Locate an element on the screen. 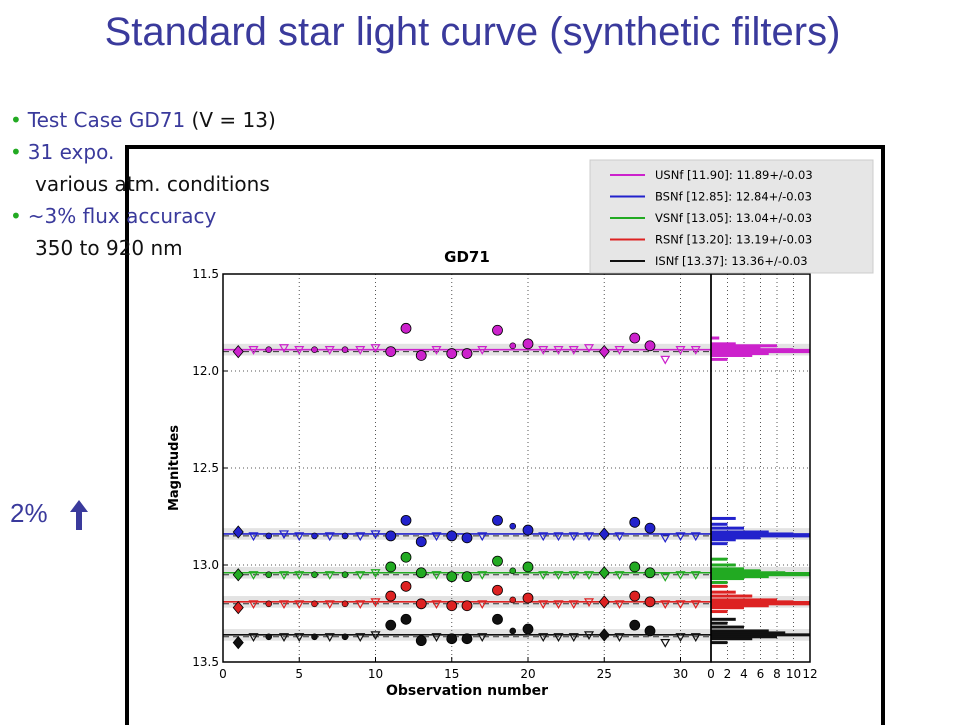  legend-box is located at coordinates (731, 216).